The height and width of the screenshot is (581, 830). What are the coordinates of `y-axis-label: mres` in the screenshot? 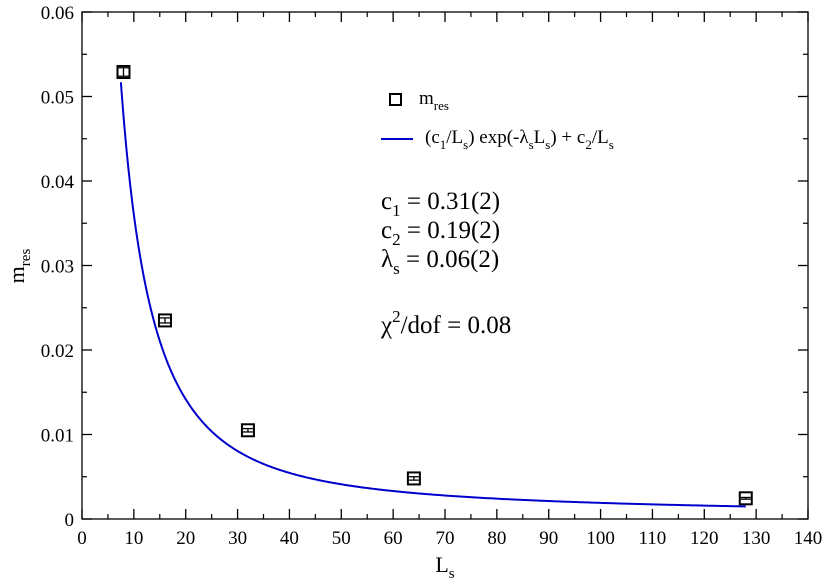 It's located at (19, 266).